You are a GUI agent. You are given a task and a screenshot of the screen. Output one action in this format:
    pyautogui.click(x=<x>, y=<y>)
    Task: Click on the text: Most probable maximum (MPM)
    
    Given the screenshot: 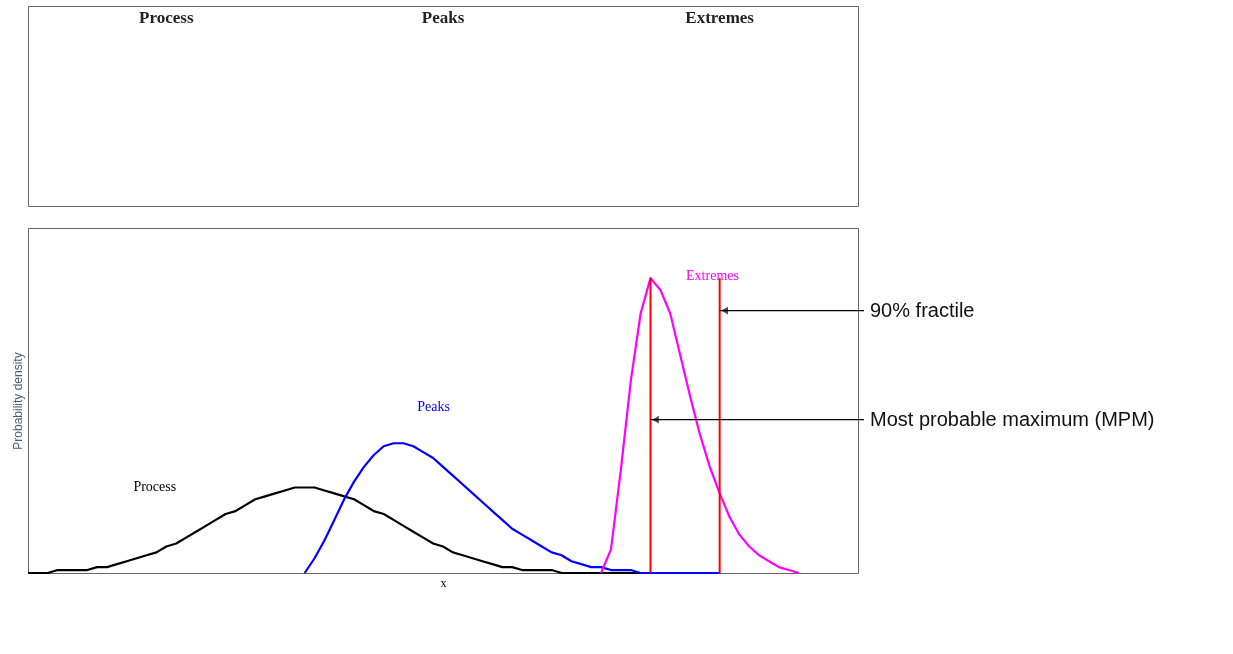 What is the action you would take?
    pyautogui.click(x=1012, y=418)
    